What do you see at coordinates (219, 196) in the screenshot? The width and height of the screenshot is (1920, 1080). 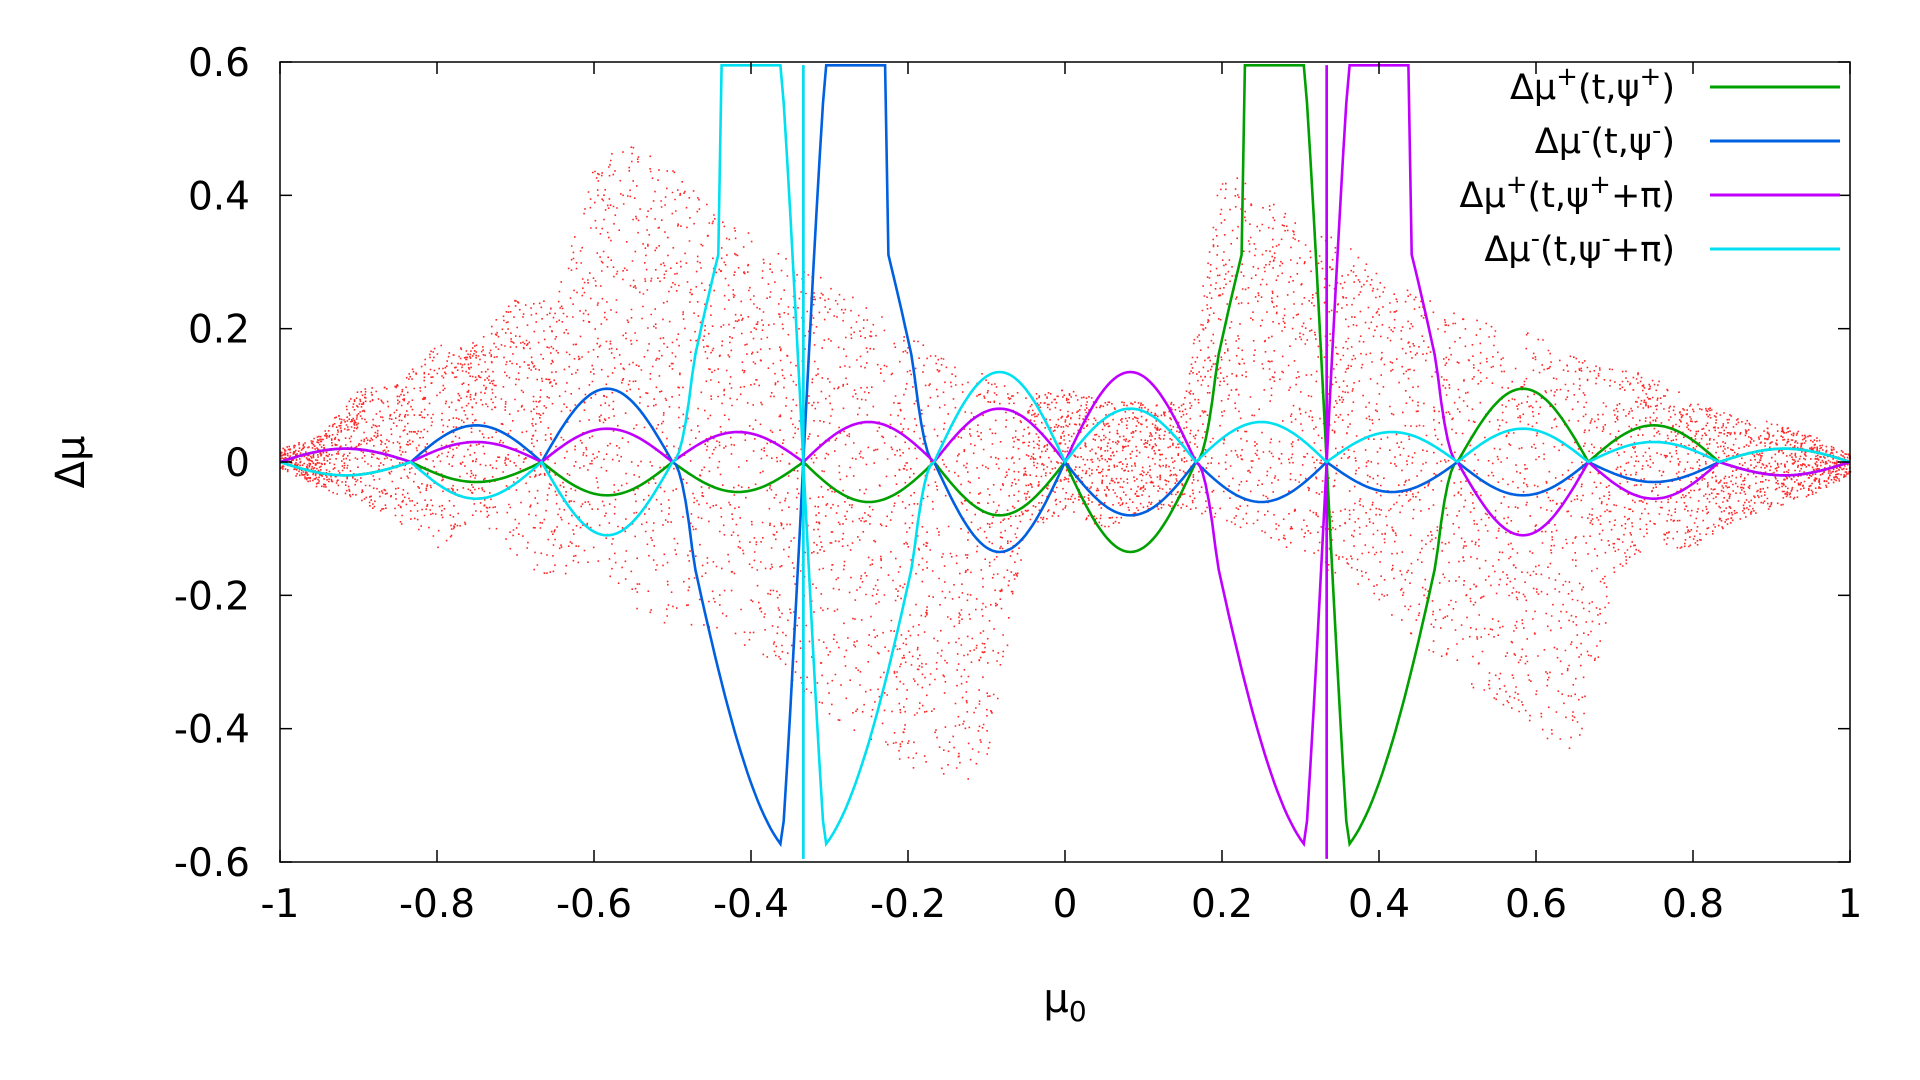 I see `y-tick-label: 0.4` at bounding box center [219, 196].